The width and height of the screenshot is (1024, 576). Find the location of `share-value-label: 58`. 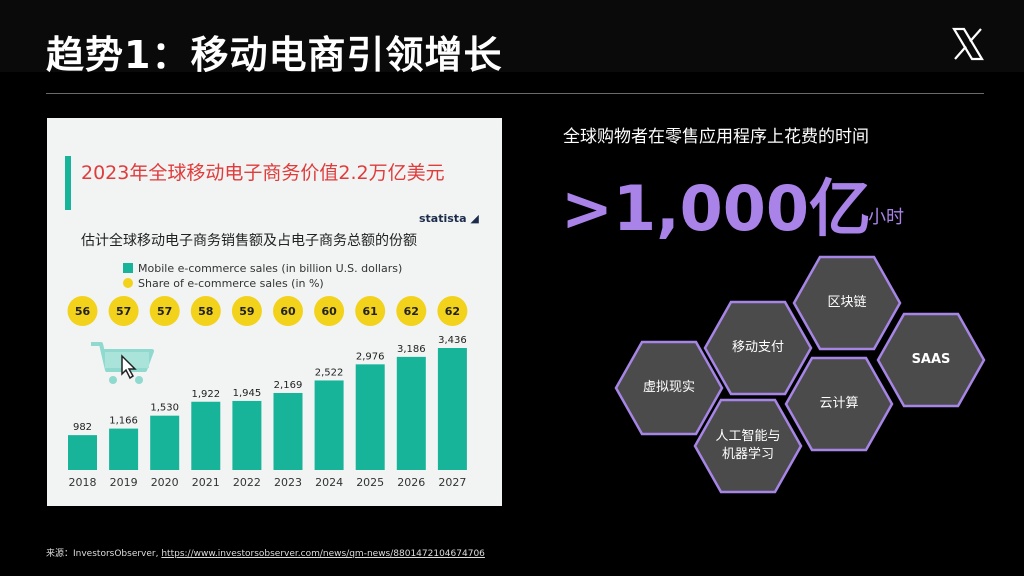

share-value-label: 58 is located at coordinates (205, 311).